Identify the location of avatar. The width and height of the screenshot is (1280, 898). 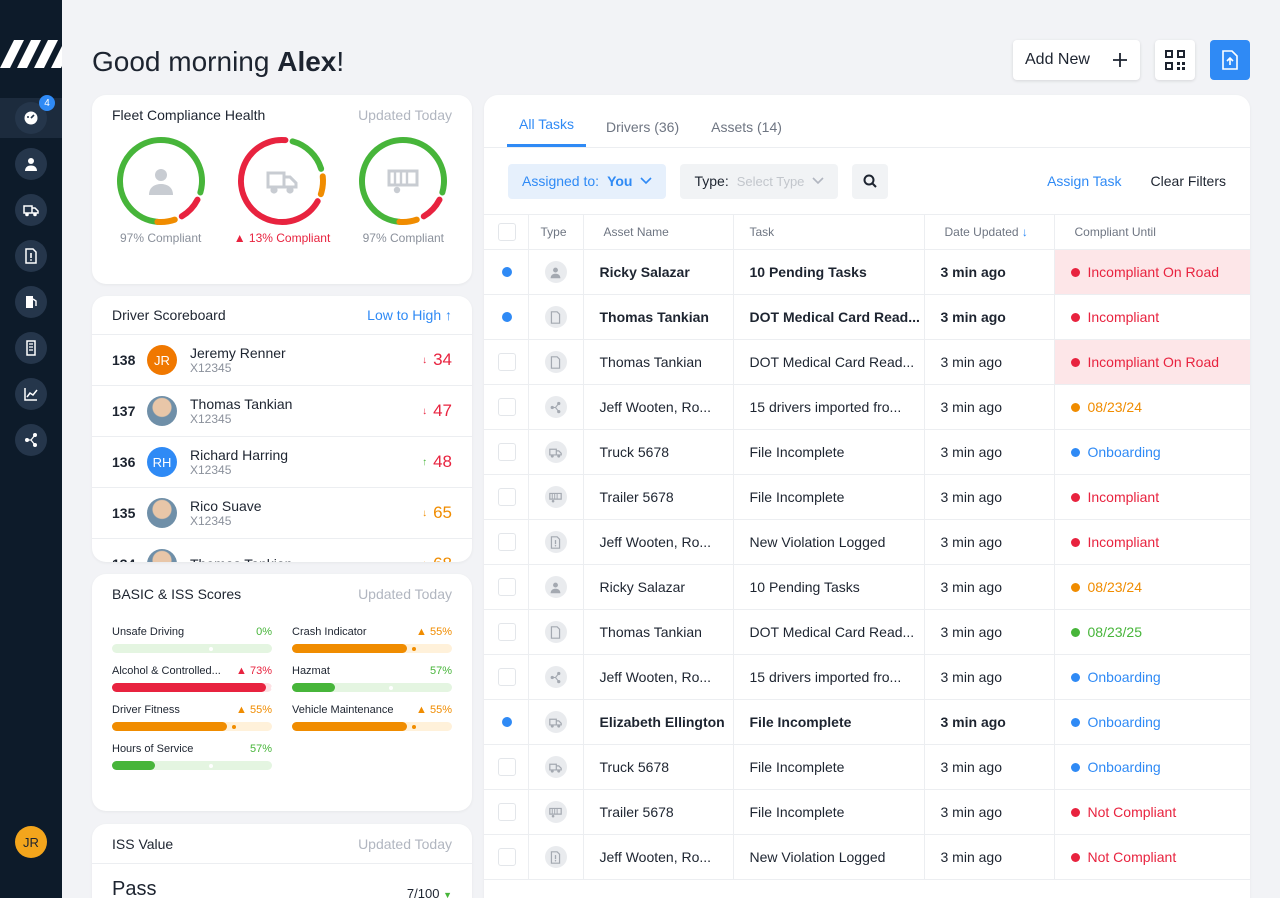
(162, 513).